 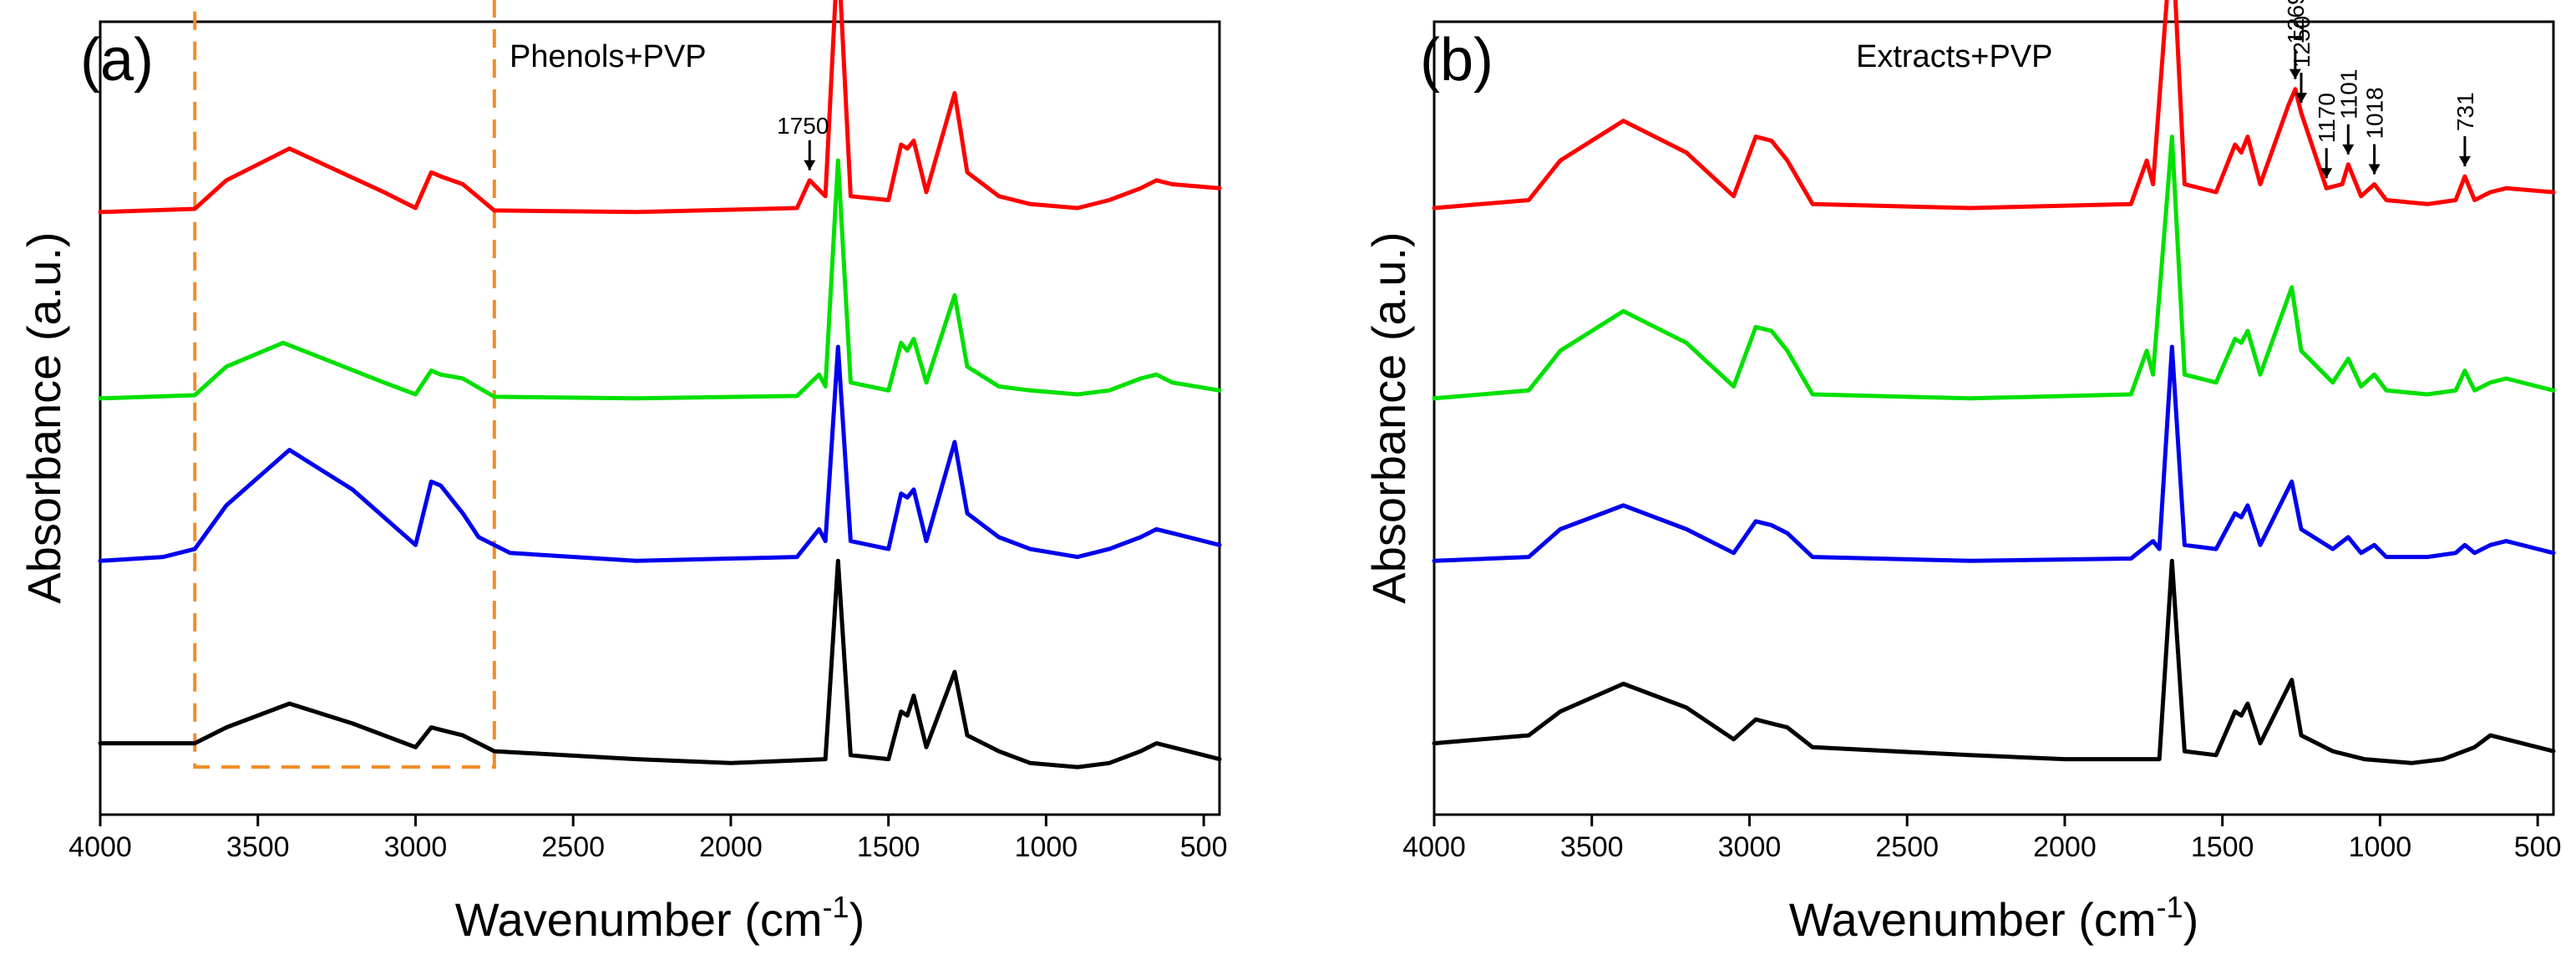 I want to click on panel-a-highlight-box, so click(x=344, y=385).